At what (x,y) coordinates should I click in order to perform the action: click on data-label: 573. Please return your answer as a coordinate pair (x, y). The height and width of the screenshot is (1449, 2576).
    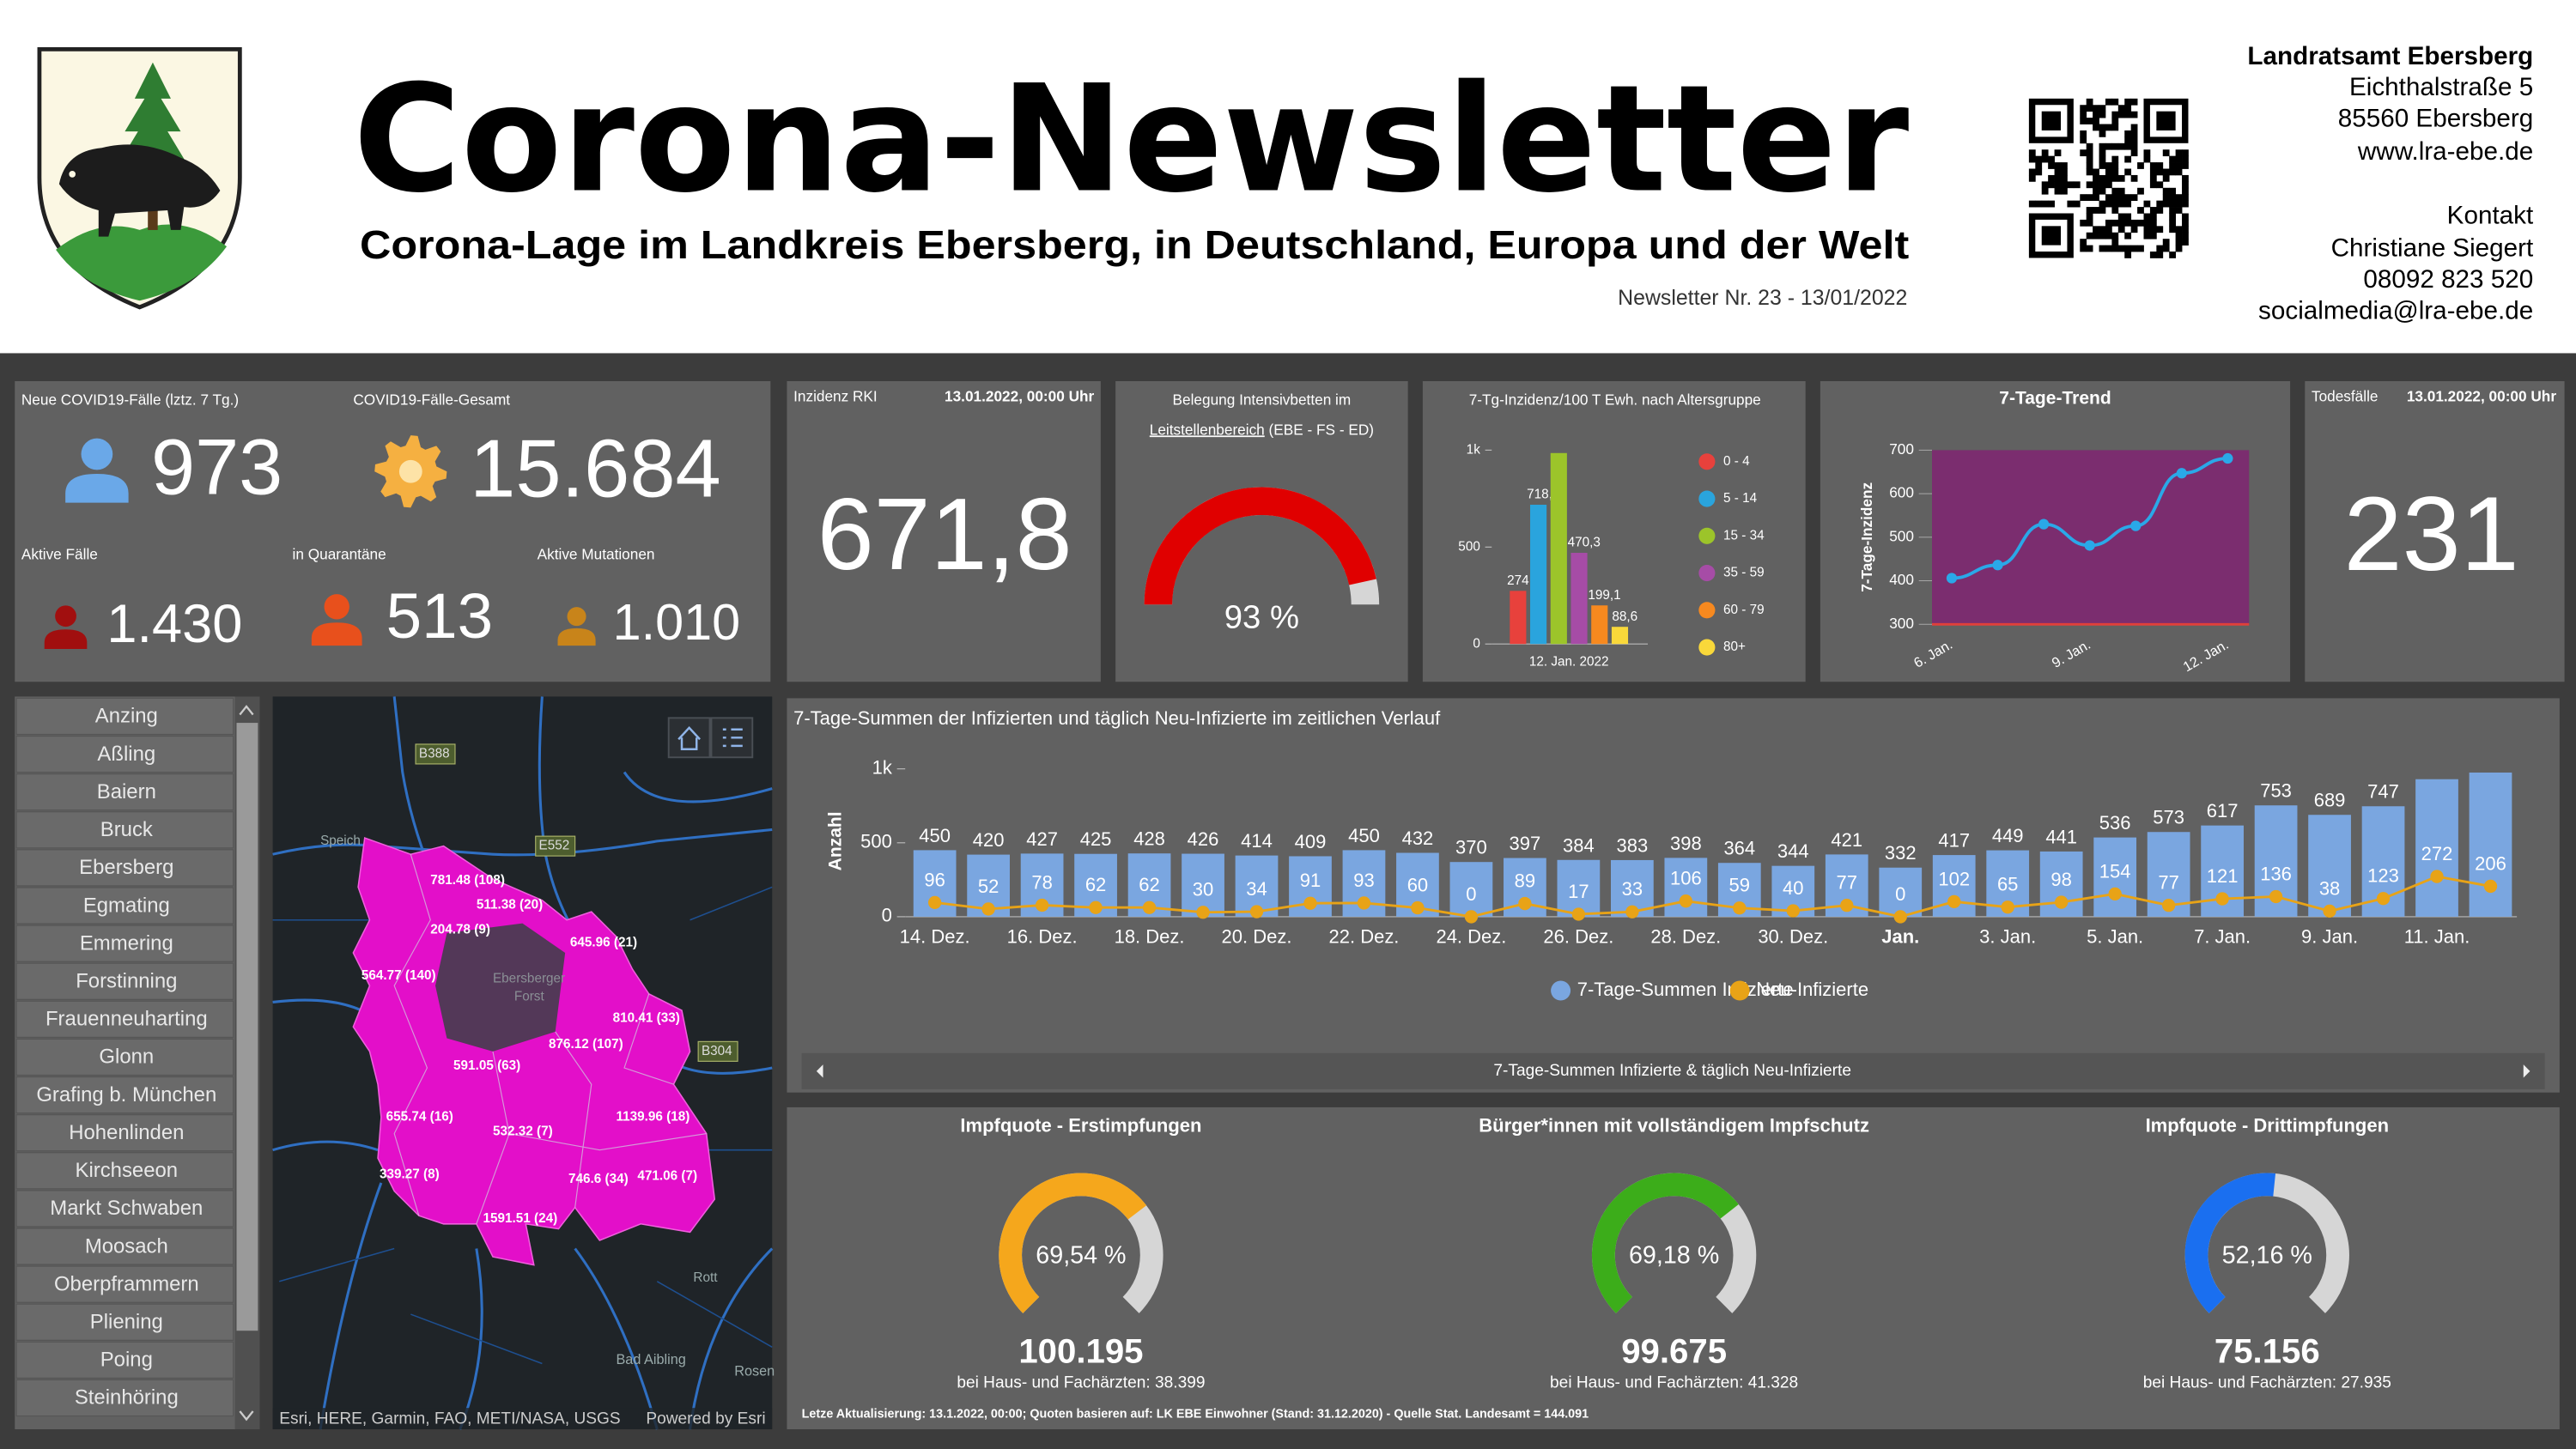
    Looking at the image, I should click on (2168, 817).